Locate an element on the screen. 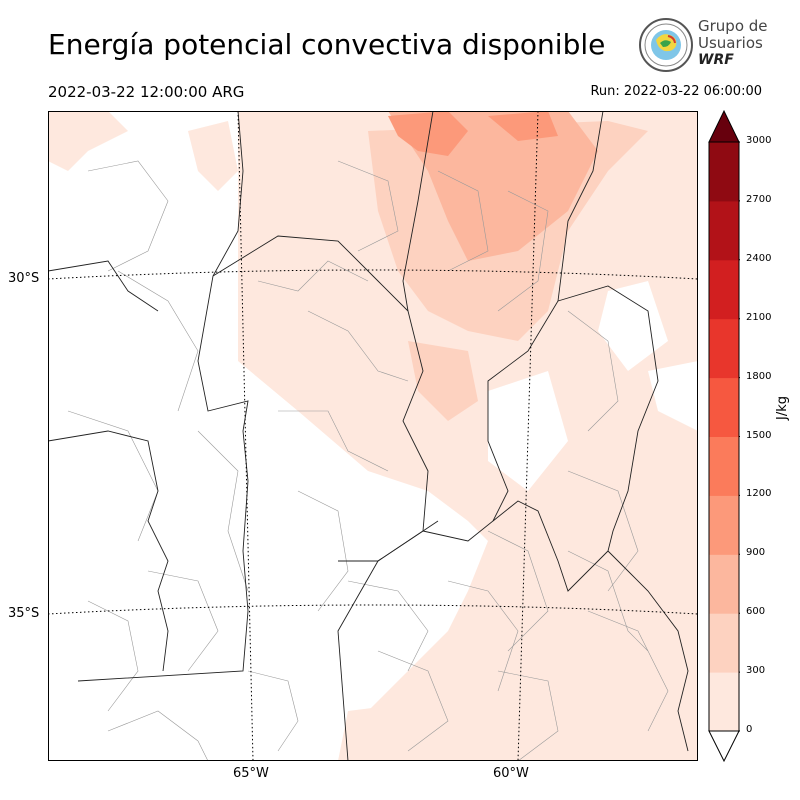  colorbar-tick-label: 2700 is located at coordinates (759, 199).